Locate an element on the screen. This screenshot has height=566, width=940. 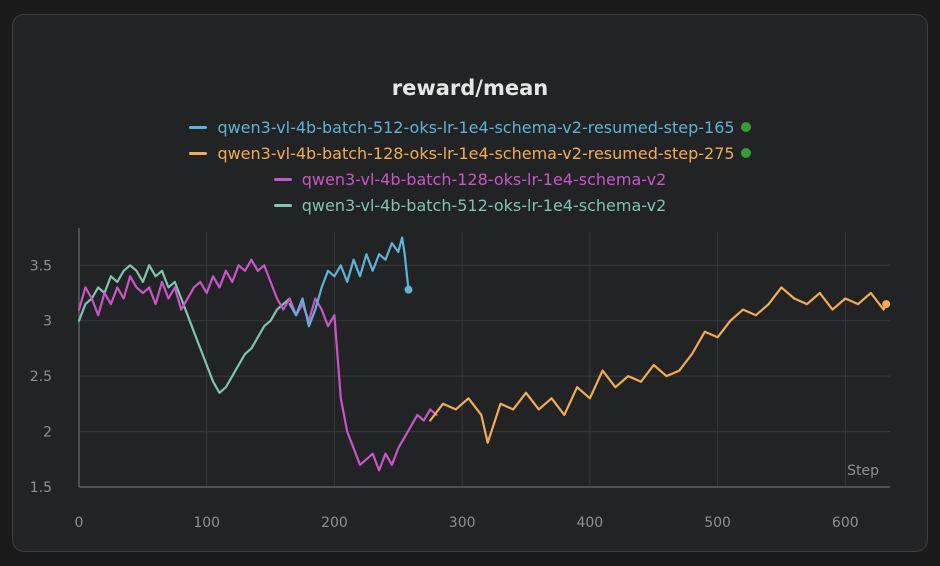
x-axis-label: Step is located at coordinates (863, 471).